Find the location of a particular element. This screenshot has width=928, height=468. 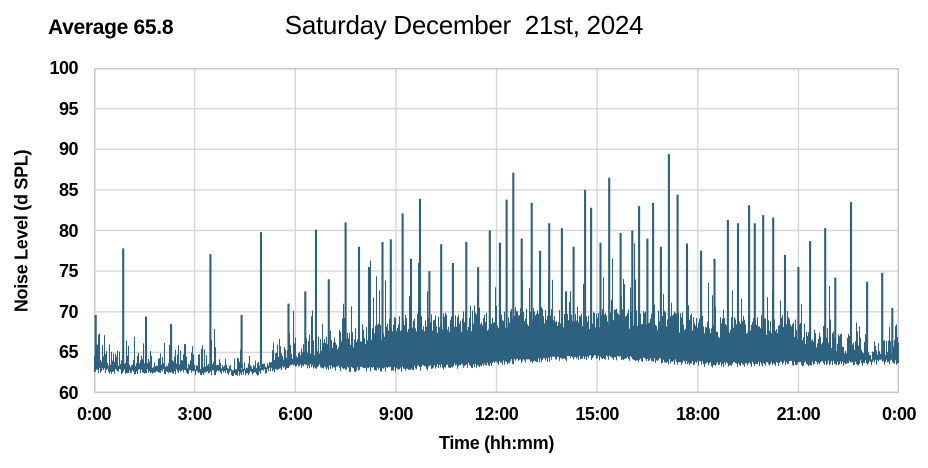

average-annotation: Average 65.8 is located at coordinates (111, 27).